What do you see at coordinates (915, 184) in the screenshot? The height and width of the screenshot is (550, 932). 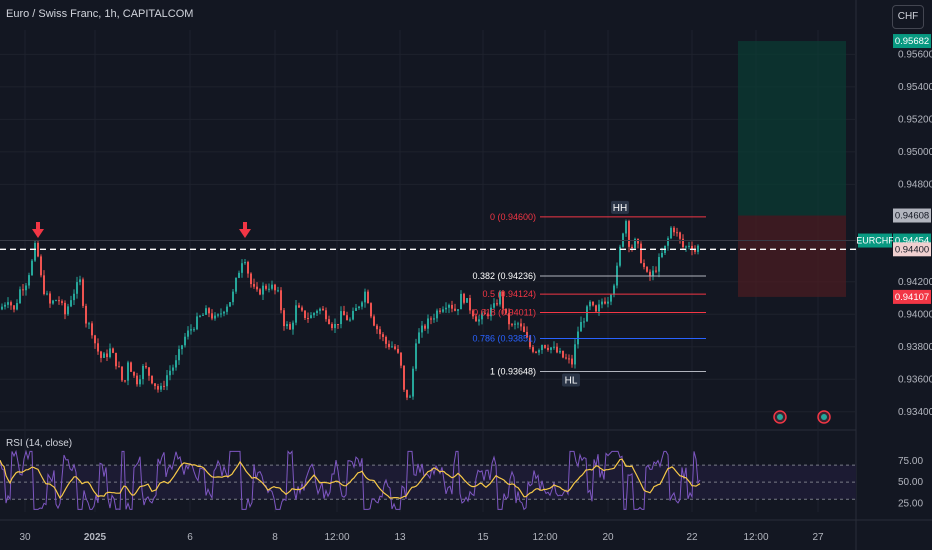 I see `price-tick-label: 0.94800` at bounding box center [915, 184].